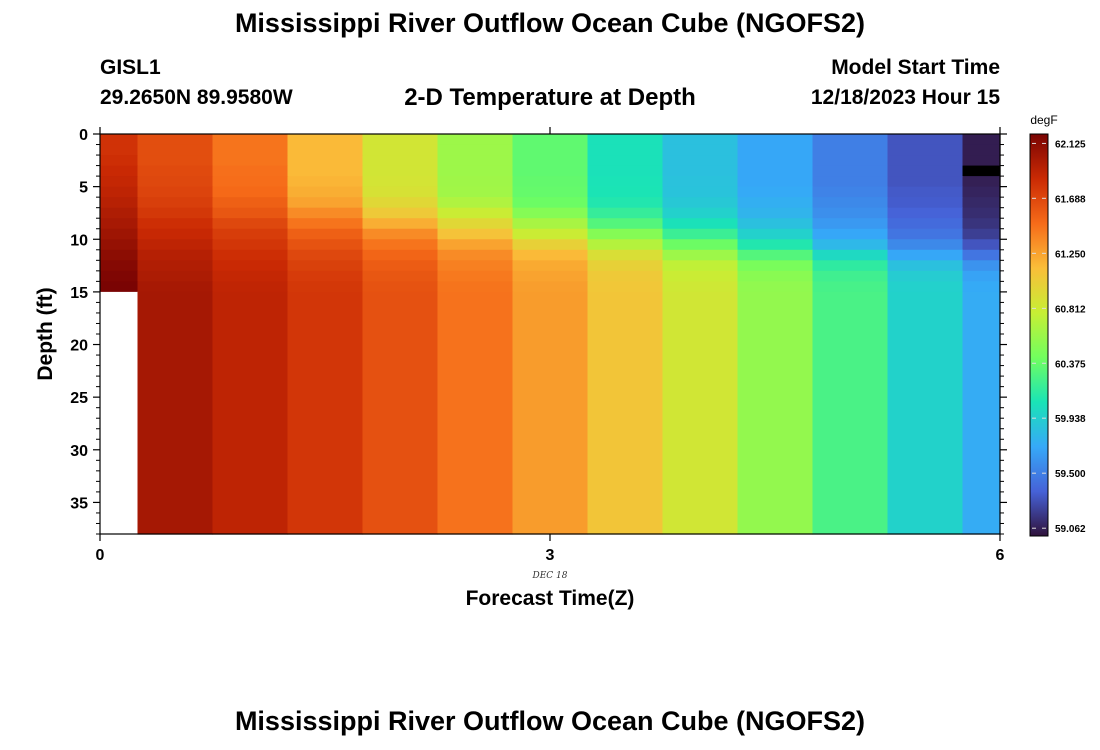 Image resolution: width=1100 pixels, height=750 pixels. Describe the element at coordinates (83, 188) in the screenshot. I see `y-tick-label: 5` at that location.